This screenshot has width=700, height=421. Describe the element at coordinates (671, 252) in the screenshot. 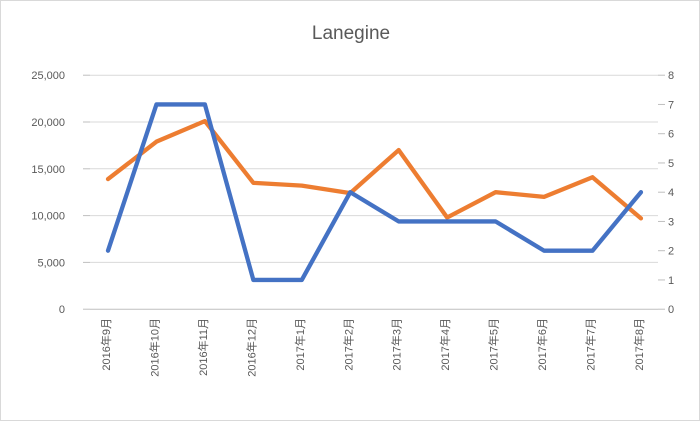

I see `right-axis-tick-label: 2` at that location.